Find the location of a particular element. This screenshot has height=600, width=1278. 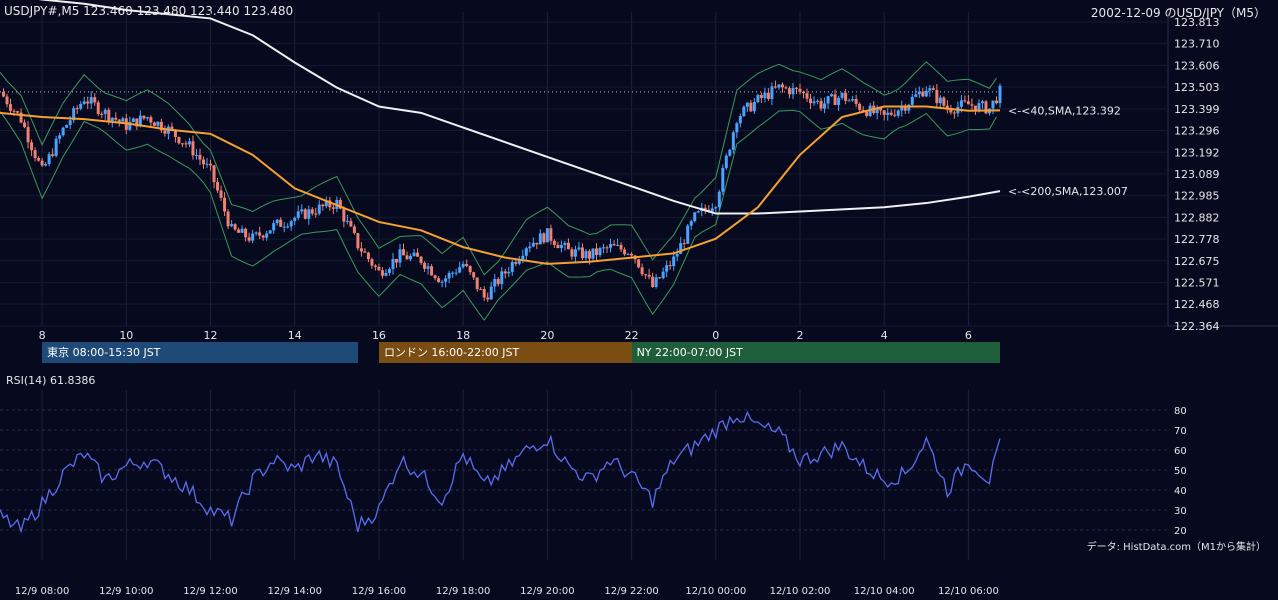

time-axis-bottom-label: 12/9 18:00 is located at coordinates (463, 591).